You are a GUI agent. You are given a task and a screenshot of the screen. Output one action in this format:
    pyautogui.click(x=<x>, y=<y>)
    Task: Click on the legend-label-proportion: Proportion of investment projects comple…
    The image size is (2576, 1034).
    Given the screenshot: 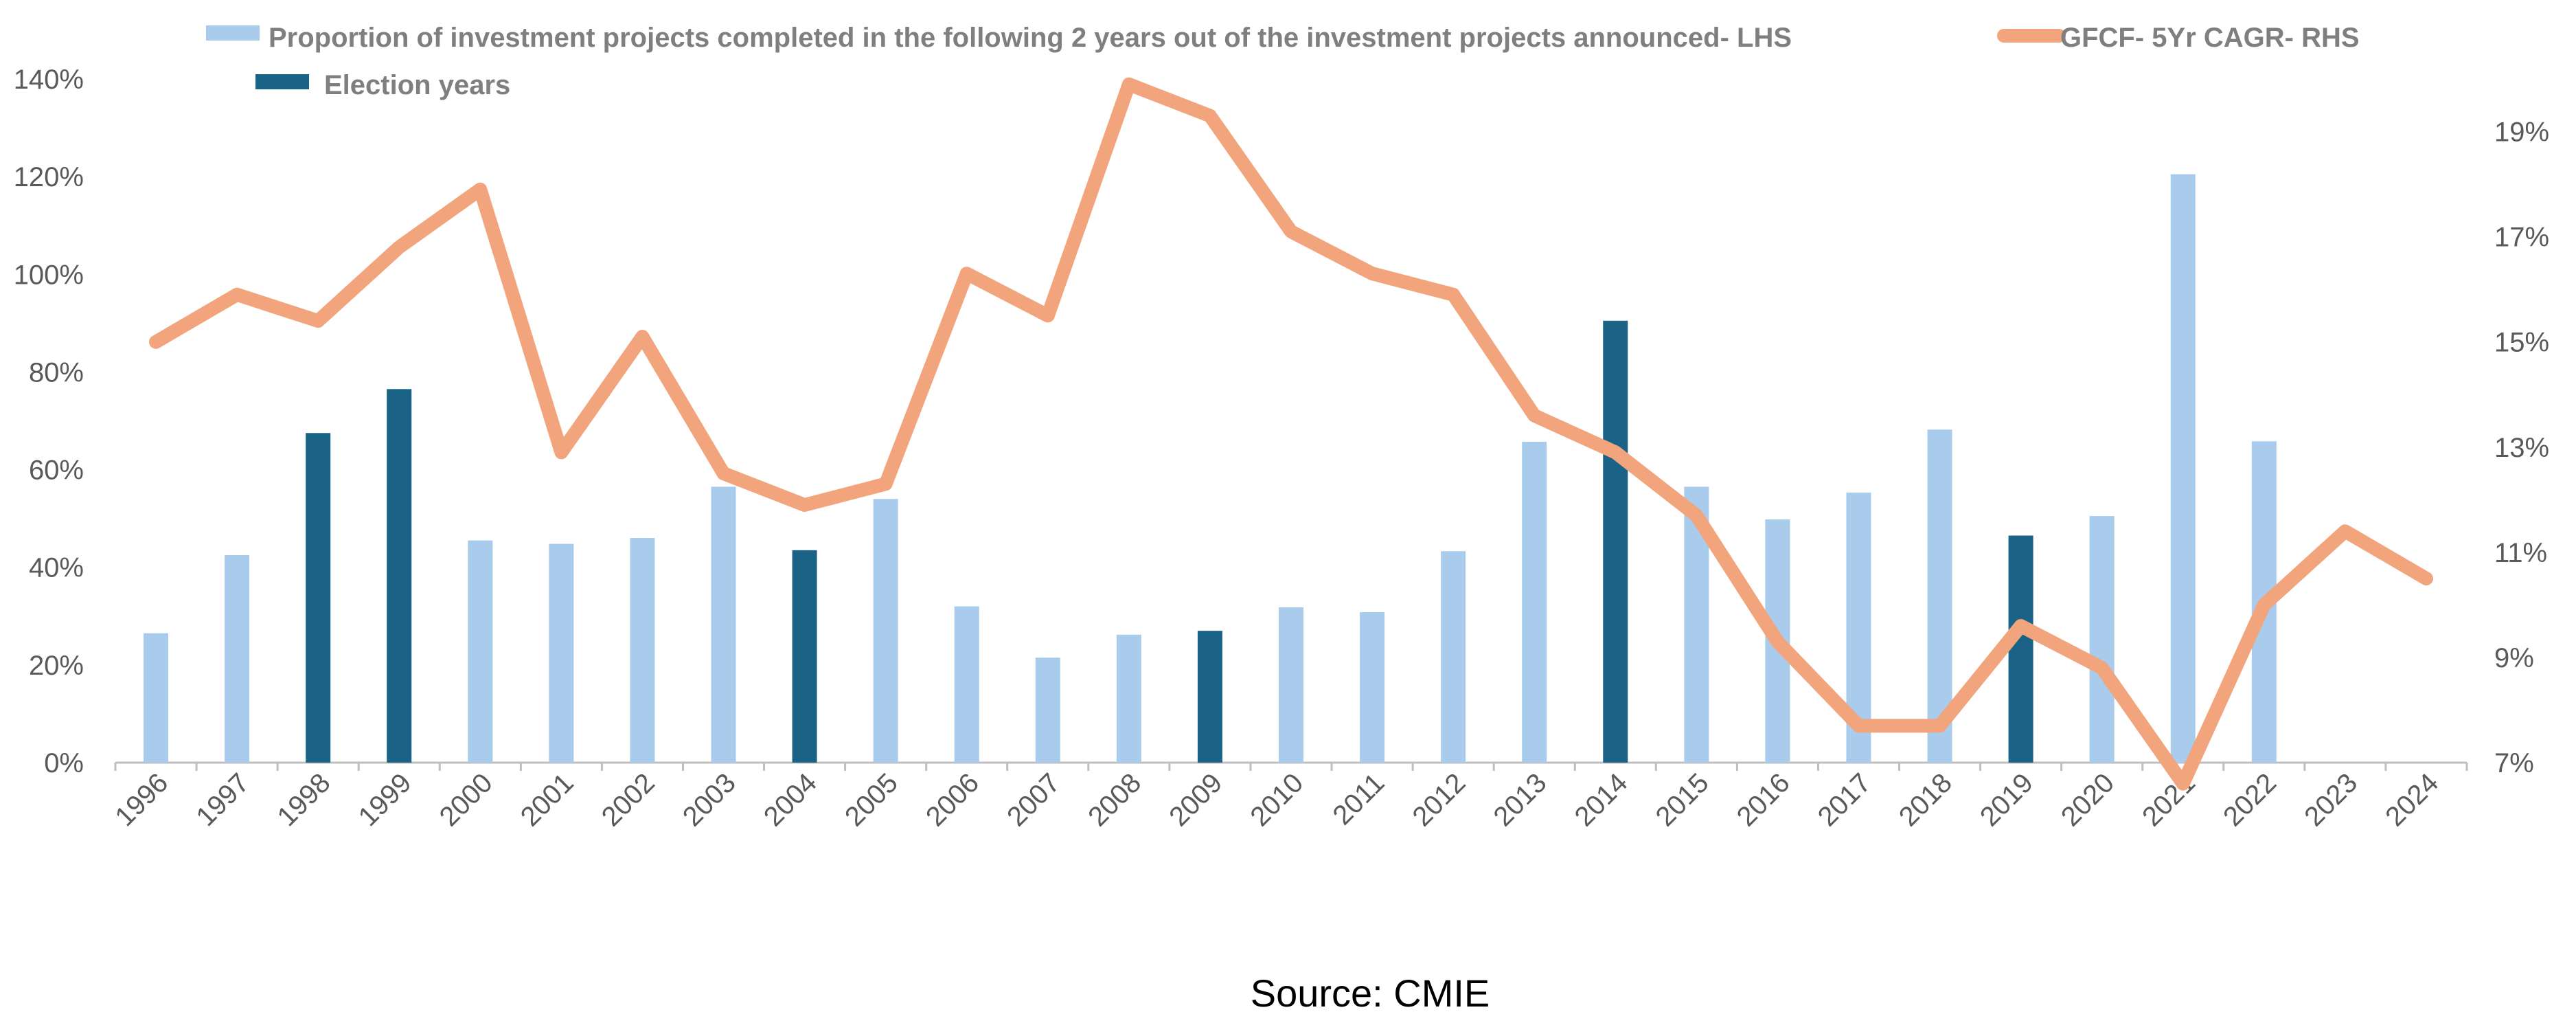 What is the action you would take?
    pyautogui.click(x=1030, y=38)
    